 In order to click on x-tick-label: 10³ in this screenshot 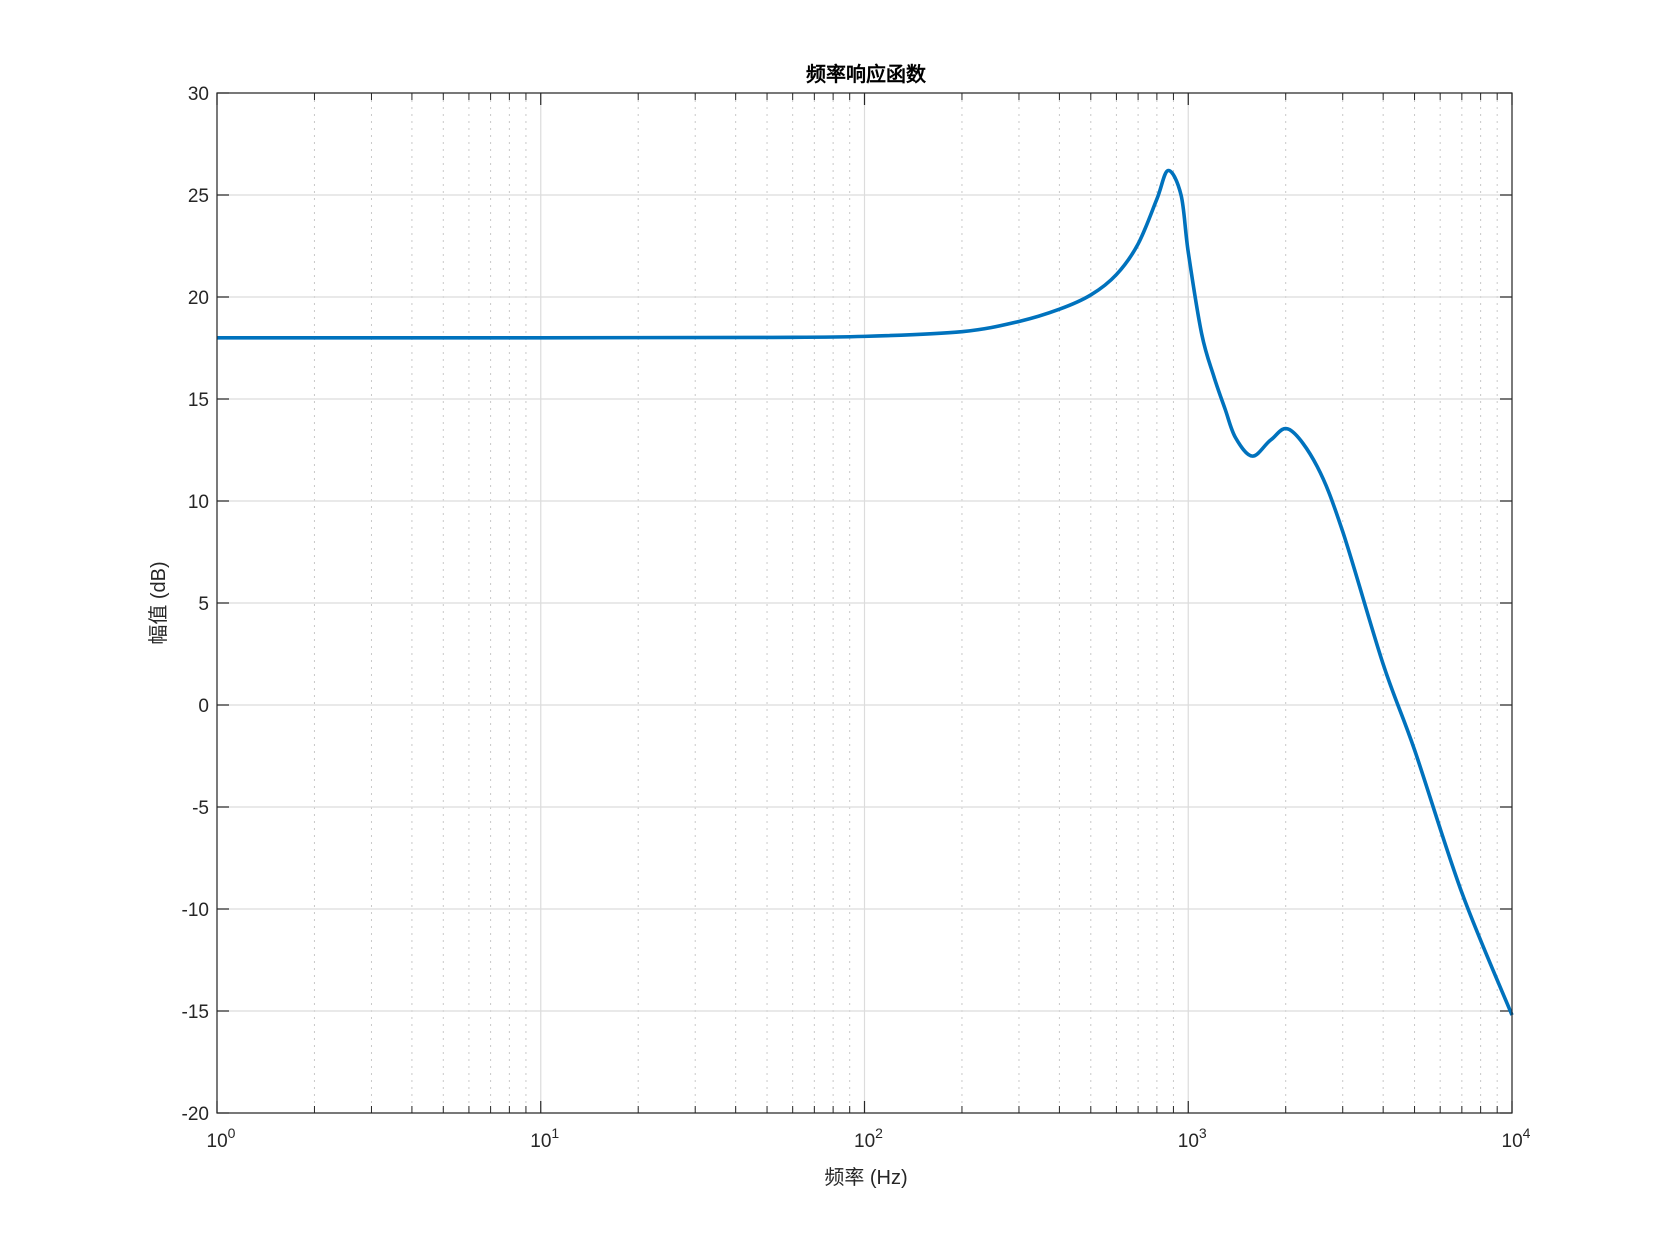, I will do `click(1192, 1138)`.